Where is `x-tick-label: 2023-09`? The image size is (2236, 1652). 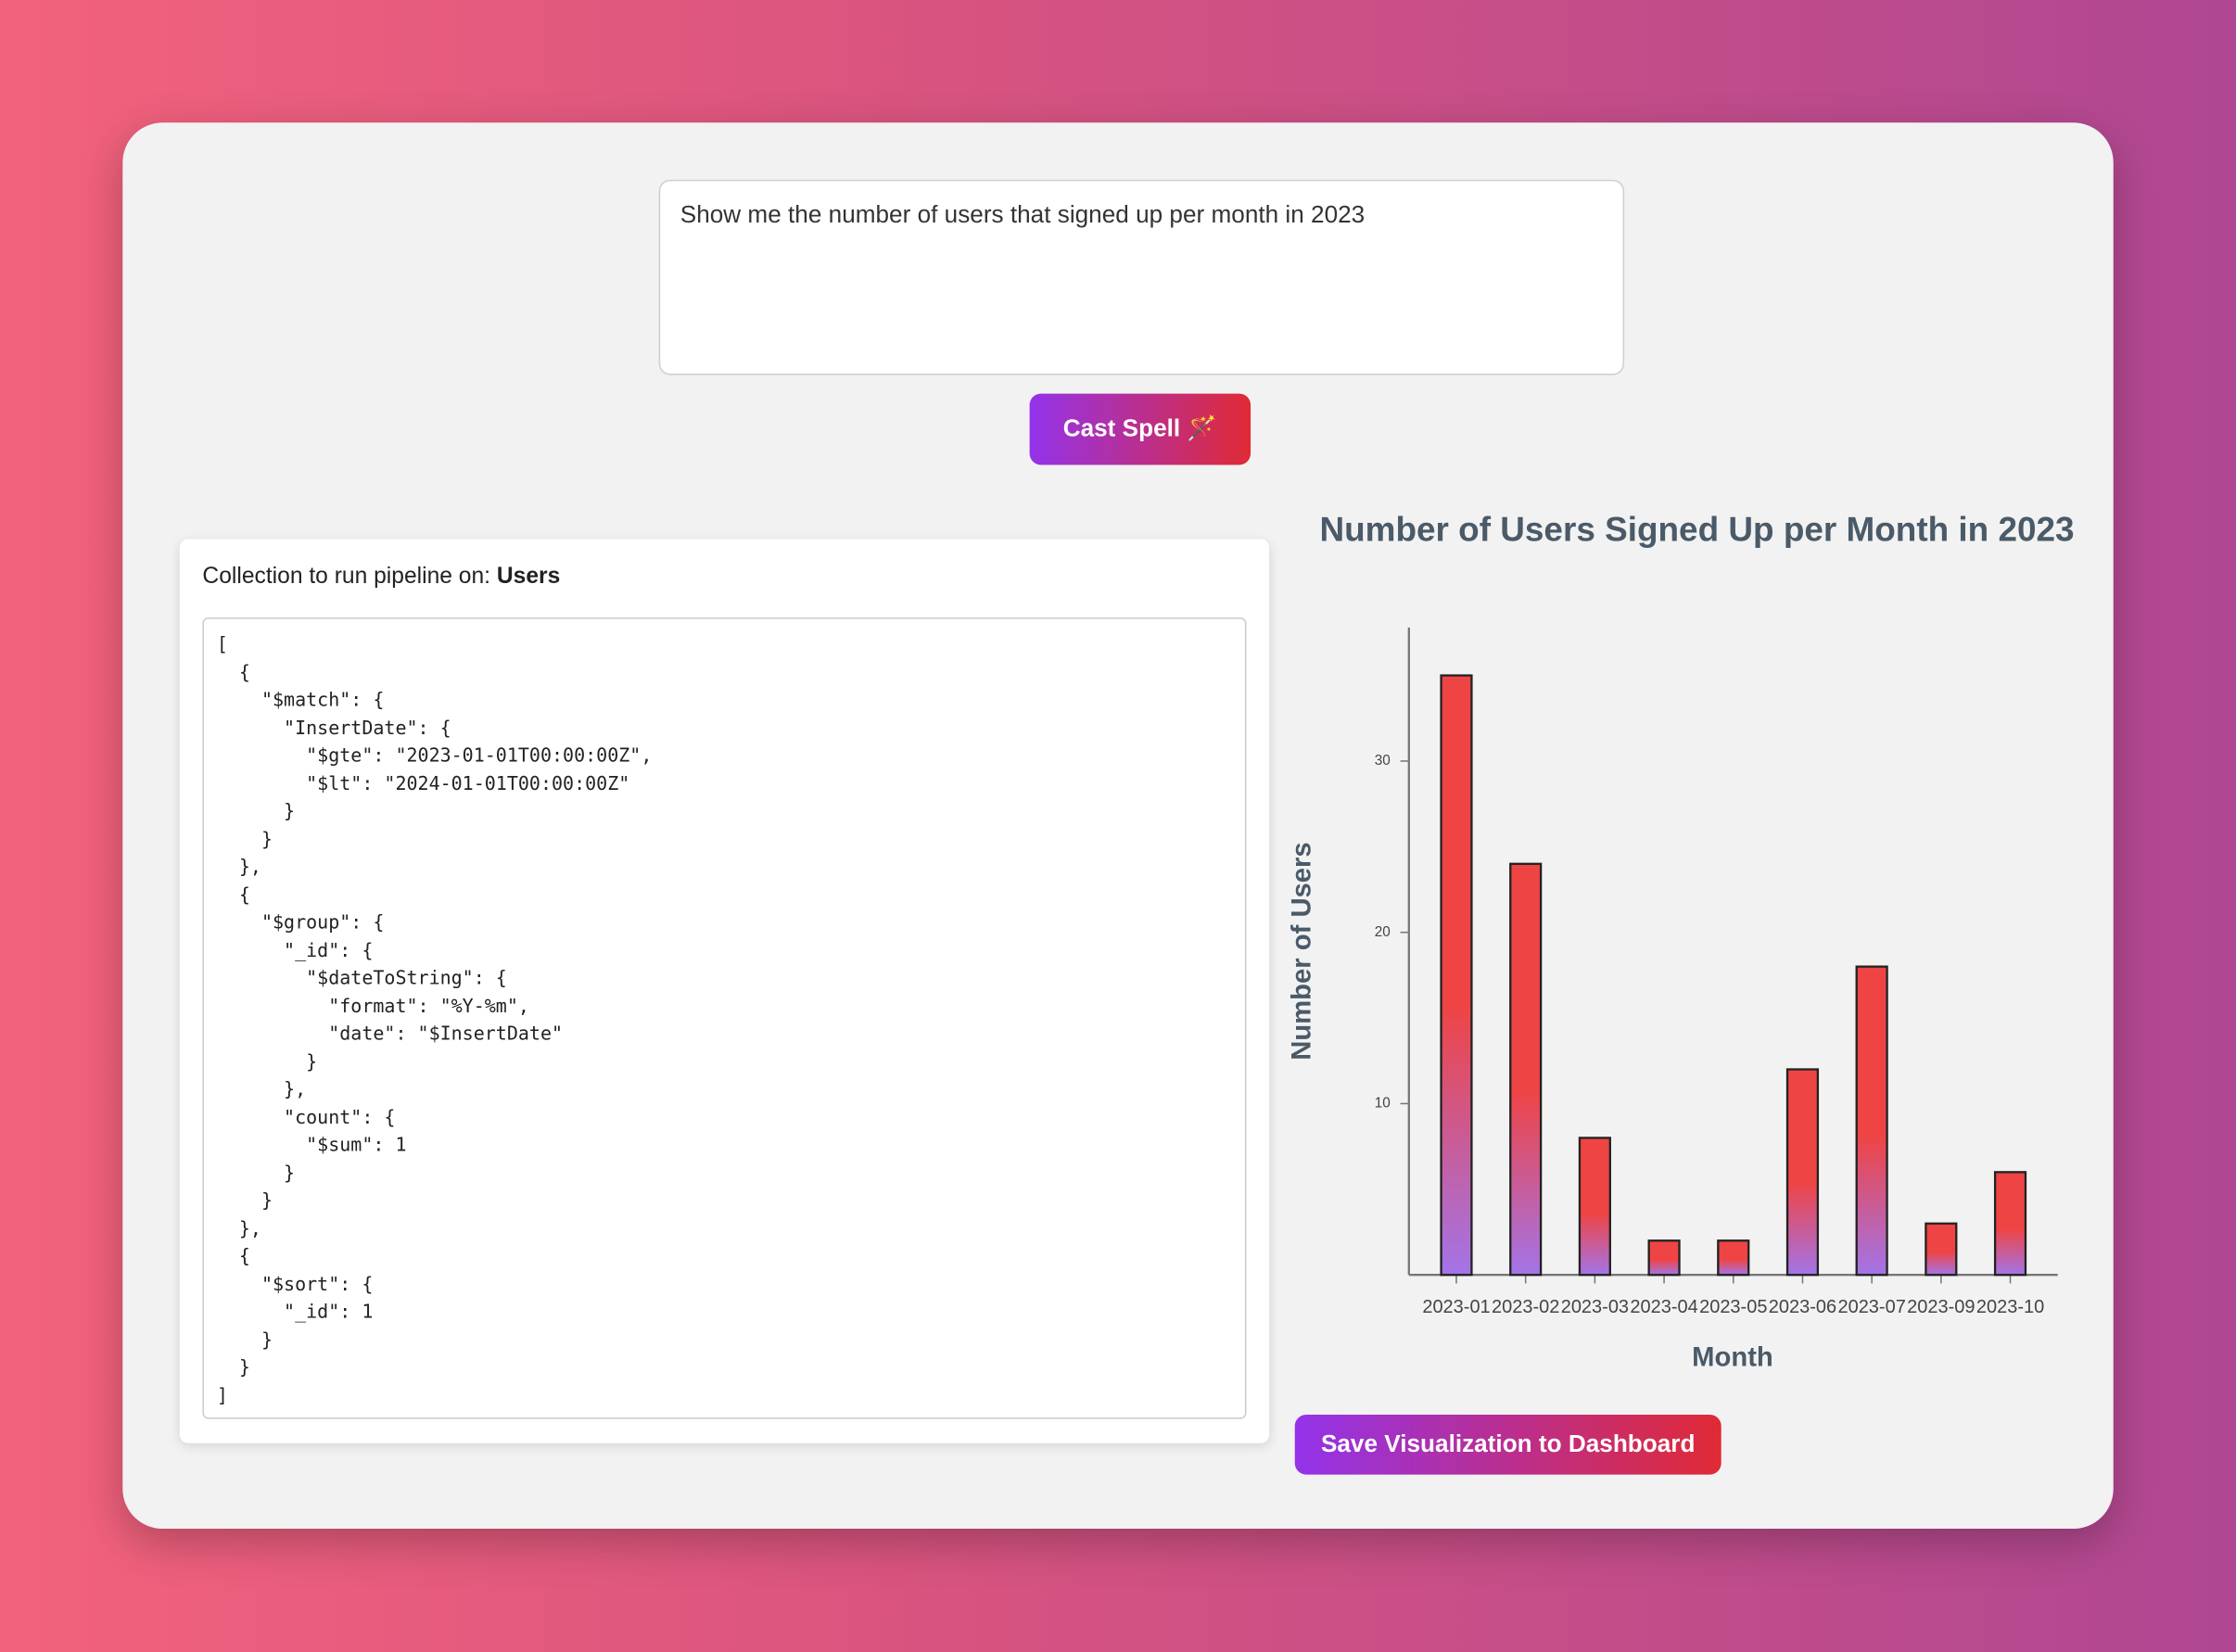 x-tick-label: 2023-09 is located at coordinates (1941, 1307).